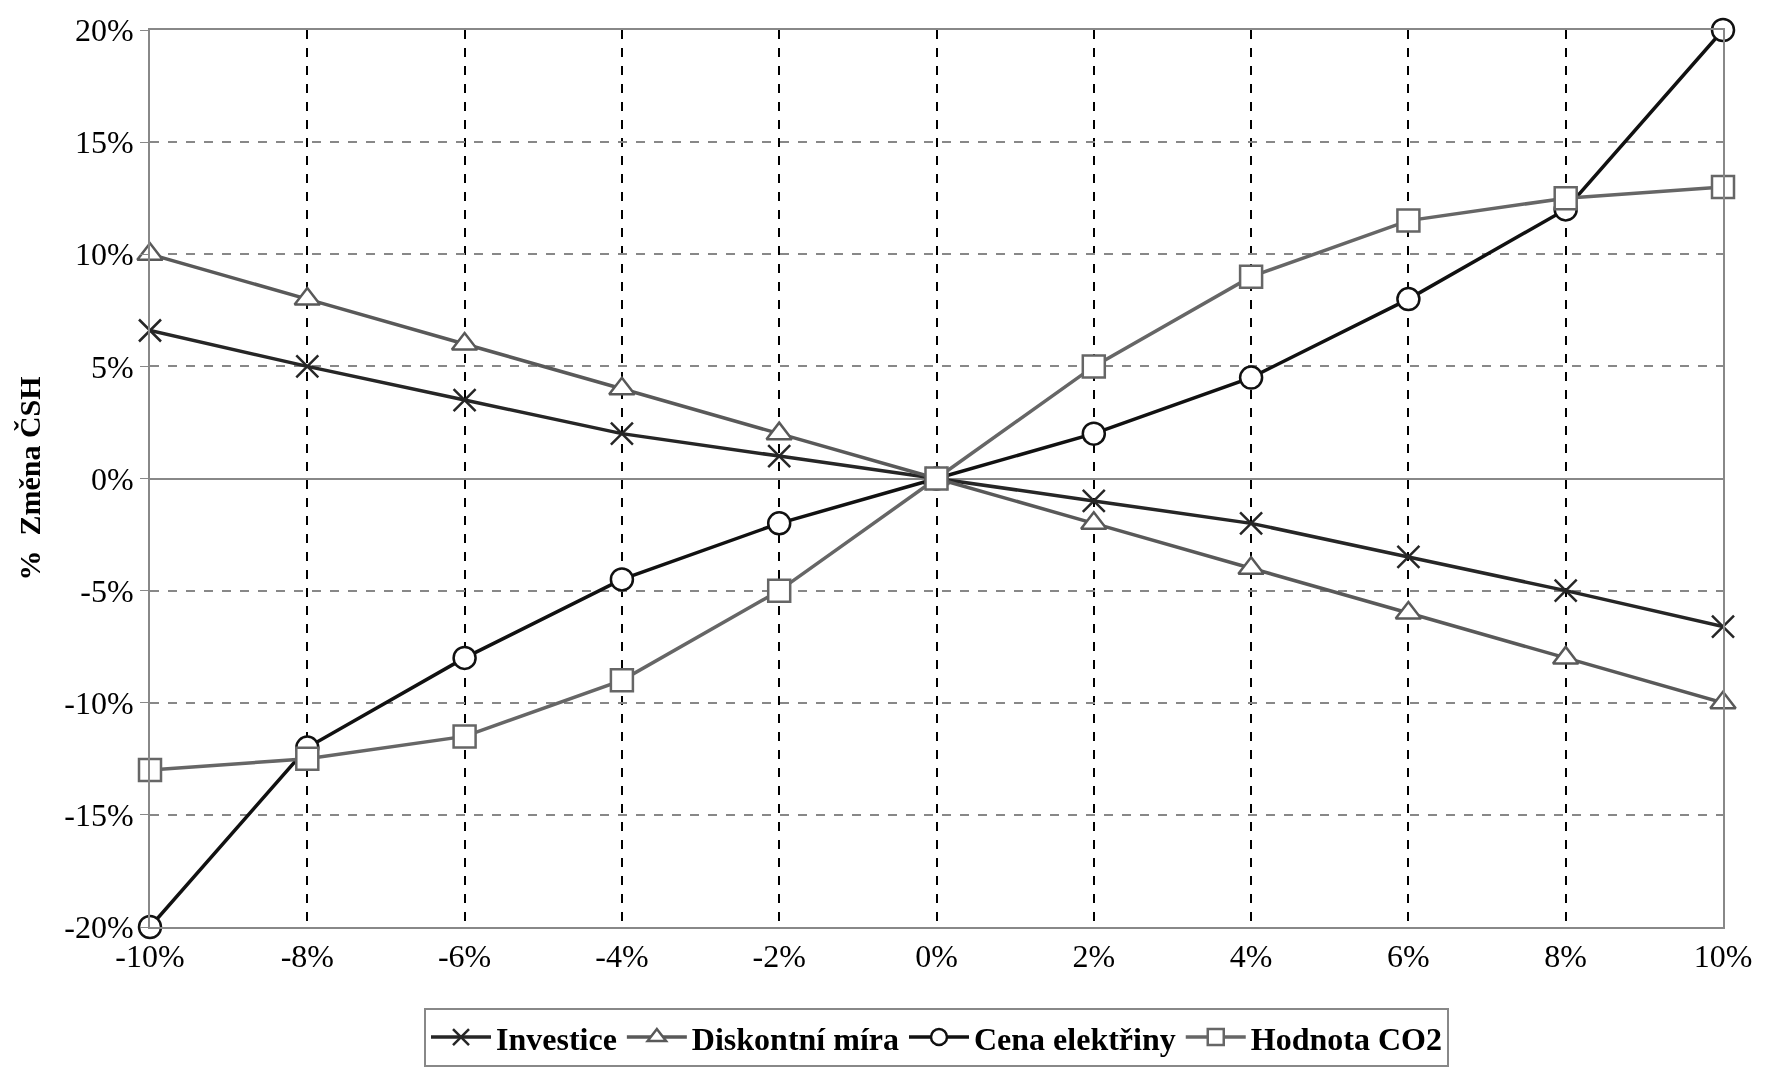 This screenshot has height=1079, width=1773. I want to click on y-tick-label: 20%, so click(104, 30).